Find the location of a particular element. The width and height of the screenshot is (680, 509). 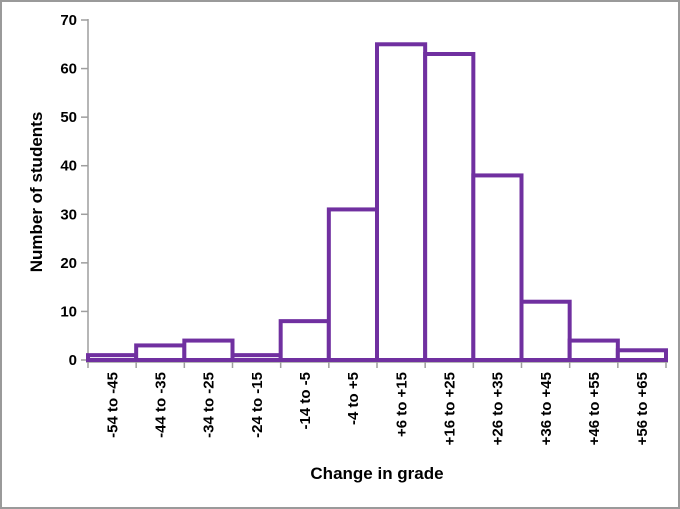

x-tick-label: +6 to +15 is located at coordinates (401, 404).